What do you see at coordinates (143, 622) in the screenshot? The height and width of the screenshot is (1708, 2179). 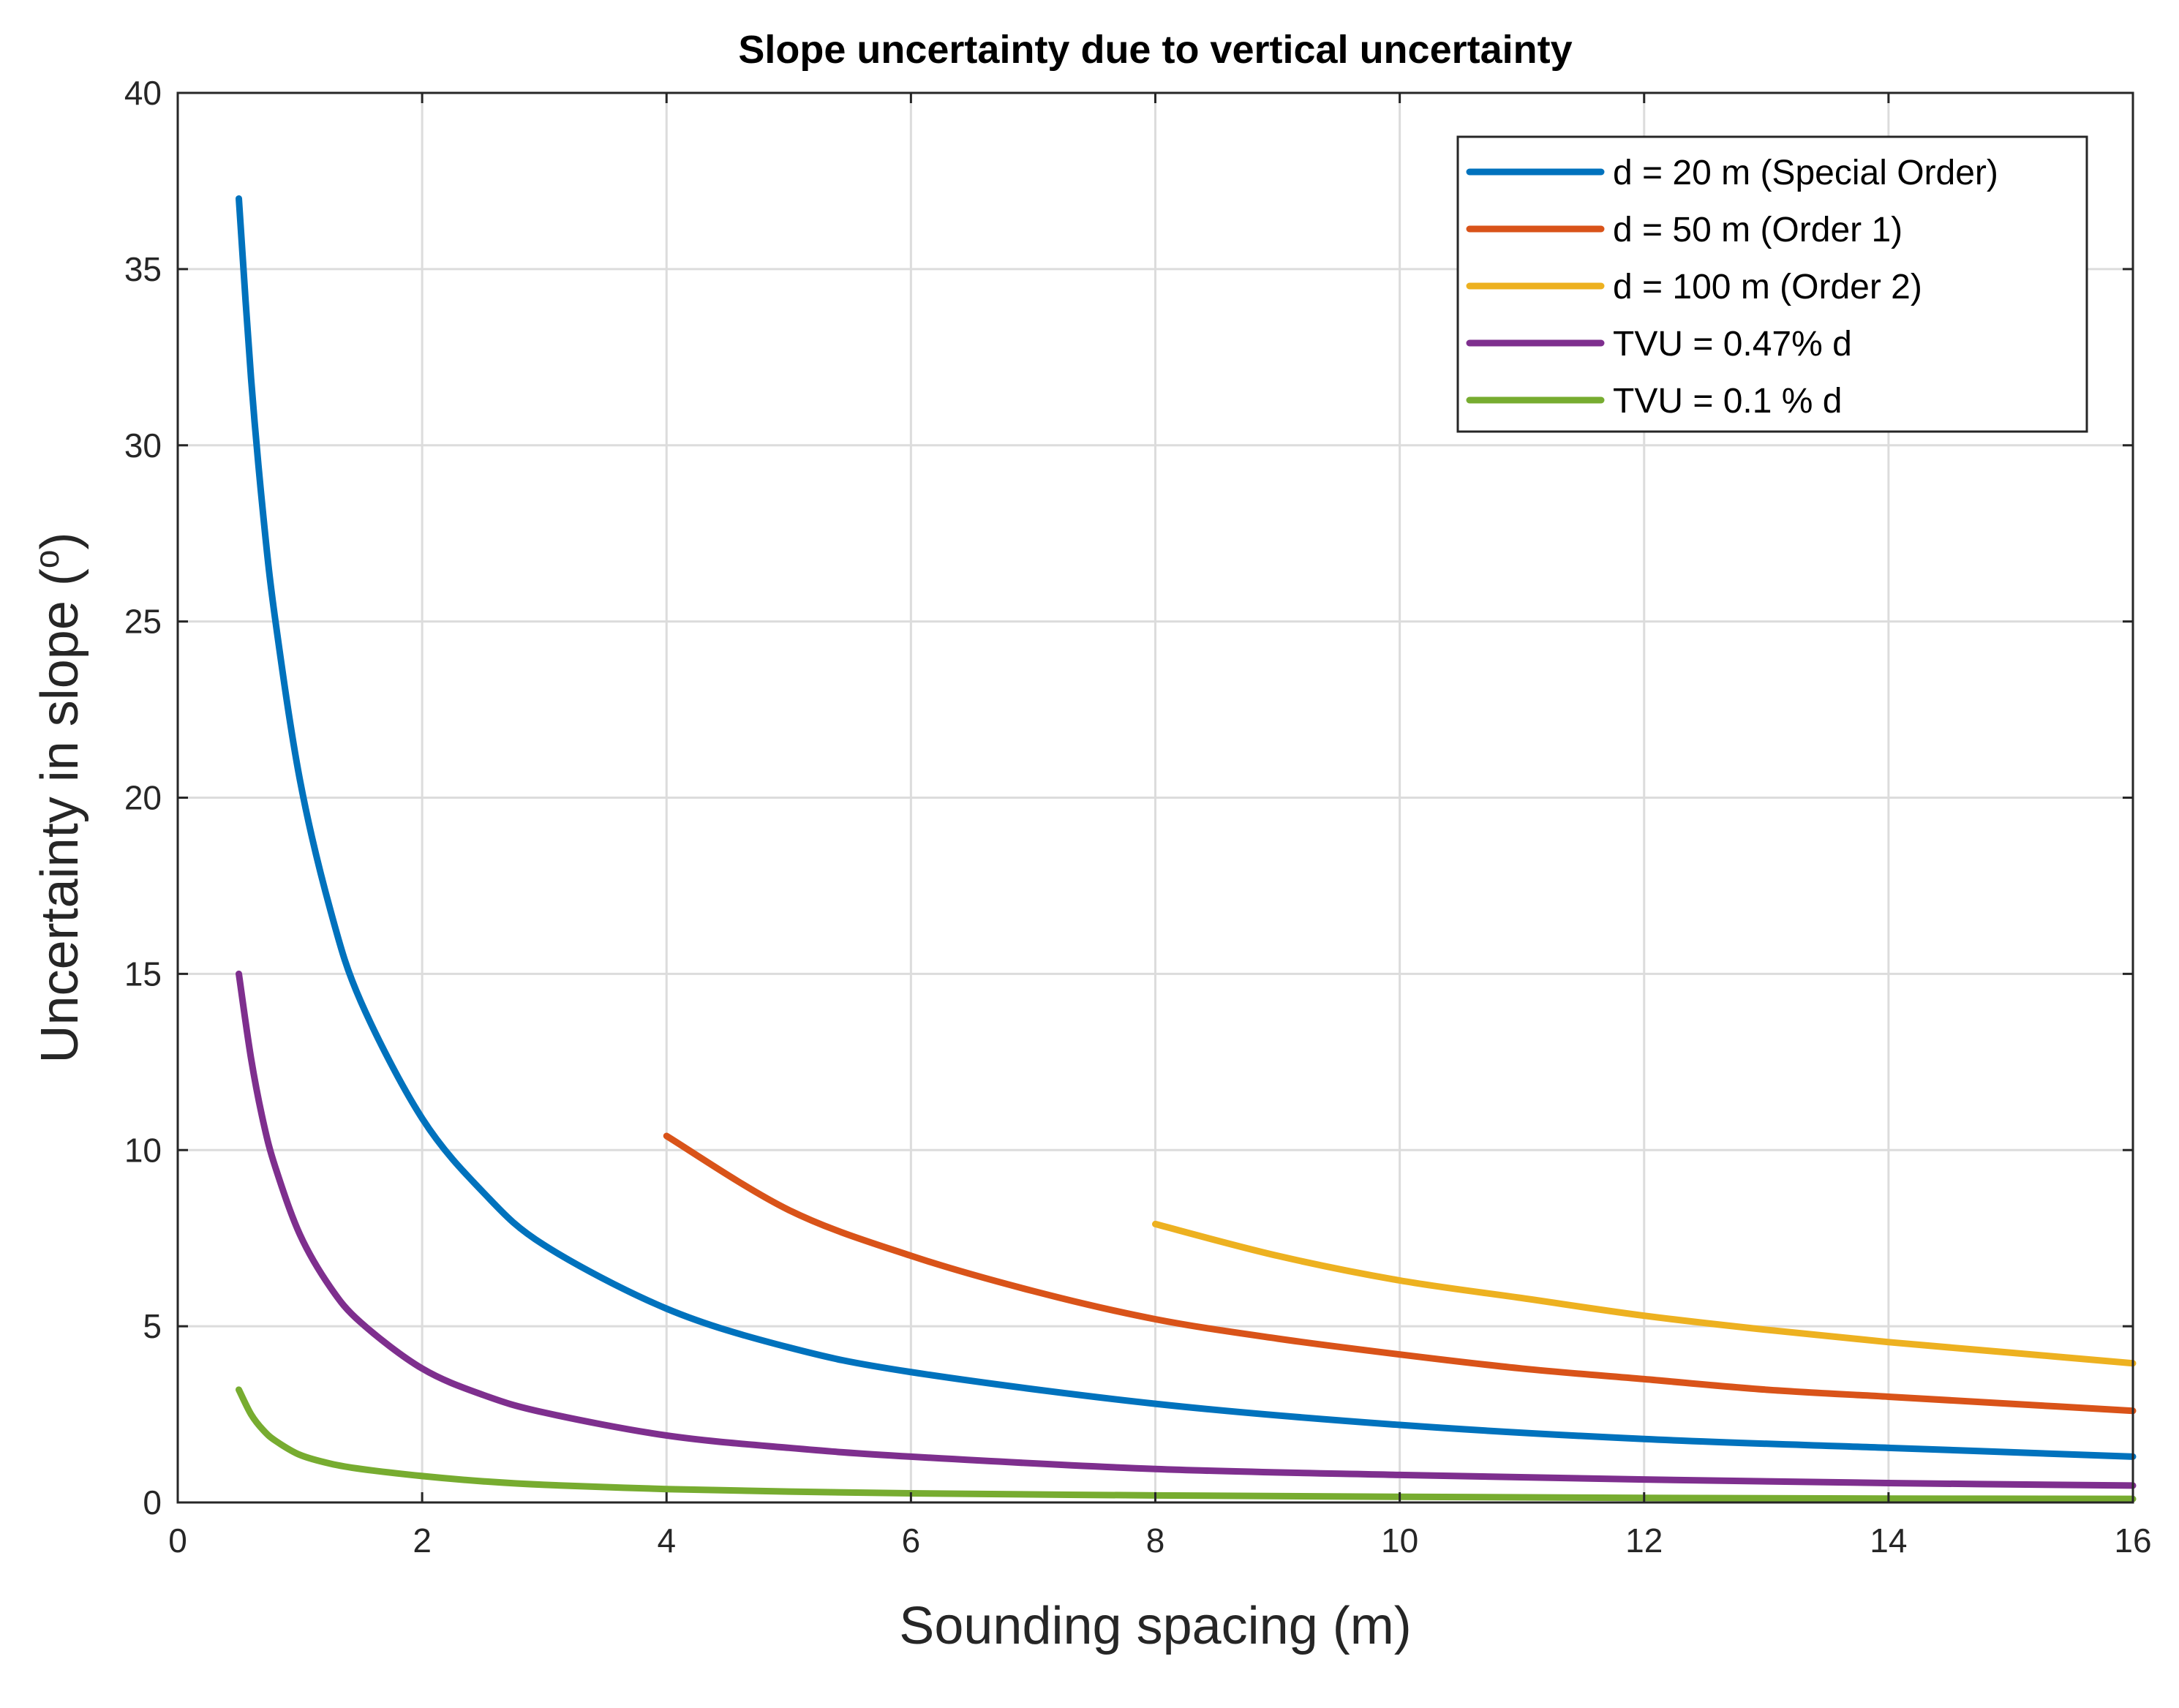 I see `y-tick-label: 25` at bounding box center [143, 622].